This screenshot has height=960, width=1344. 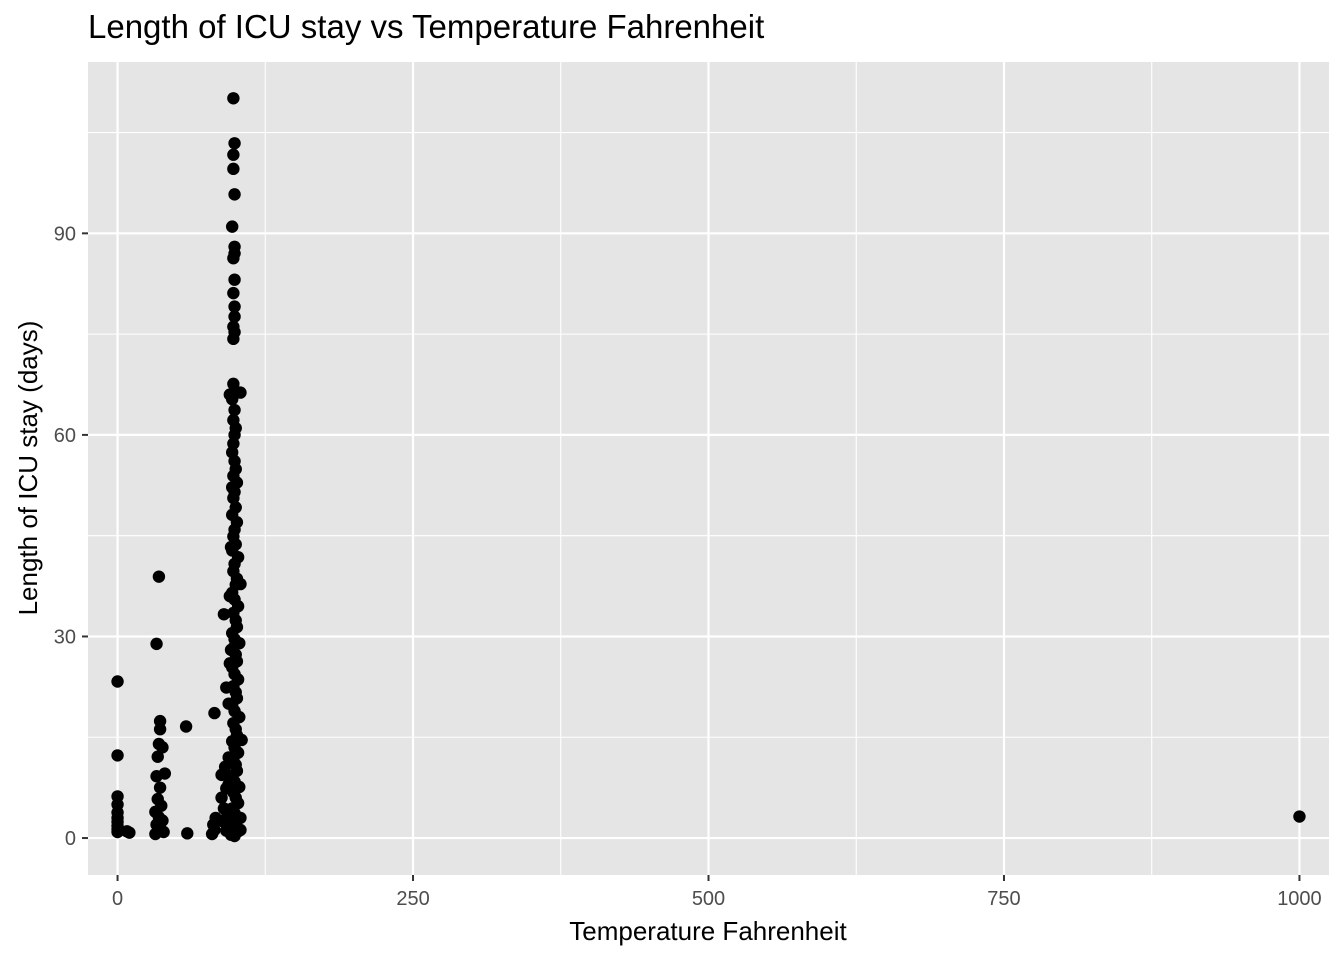 I want to click on y-tick-label: 60, so click(x=65, y=436).